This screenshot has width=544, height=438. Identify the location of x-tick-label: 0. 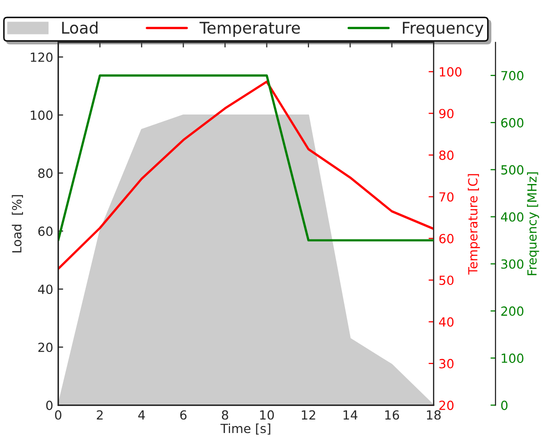
(58, 415).